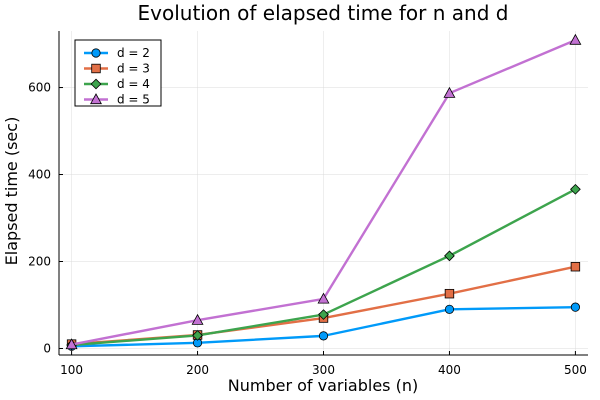 Image resolution: width=600 pixels, height=400 pixels. I want to click on legend-label-3: d = 4, so click(133, 84).